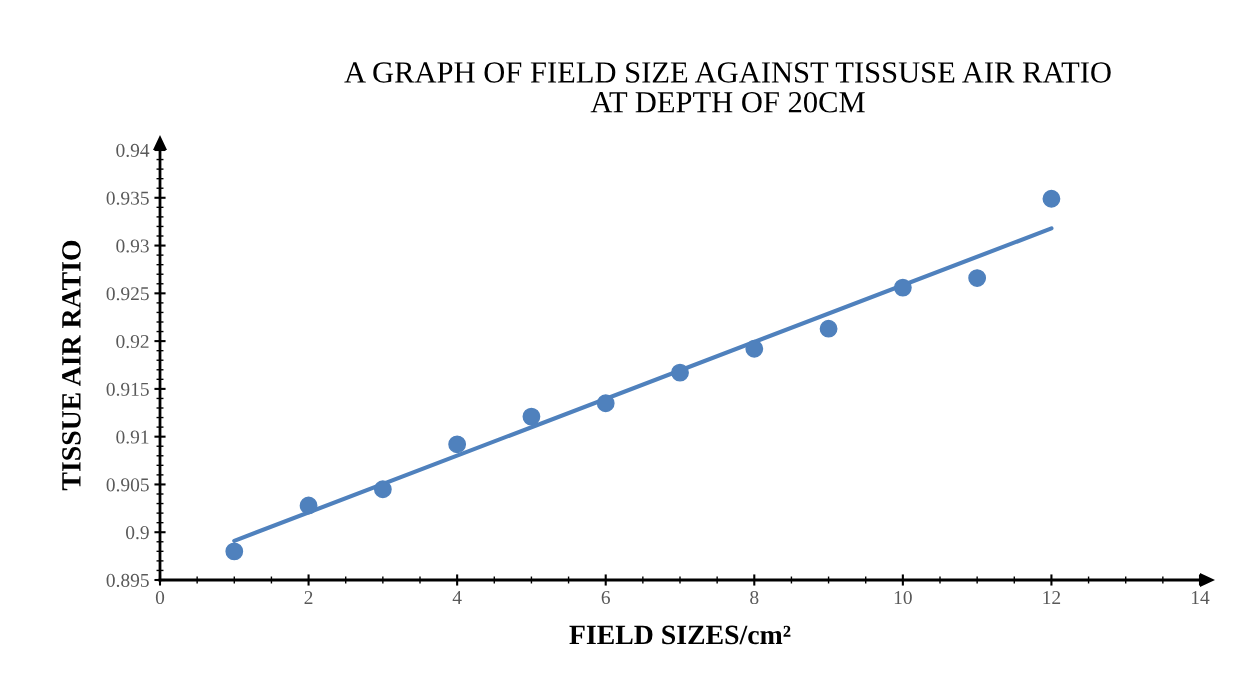 The height and width of the screenshot is (696, 1259). What do you see at coordinates (127, 485) in the screenshot?
I see `y-tick-label: 0.905` at bounding box center [127, 485].